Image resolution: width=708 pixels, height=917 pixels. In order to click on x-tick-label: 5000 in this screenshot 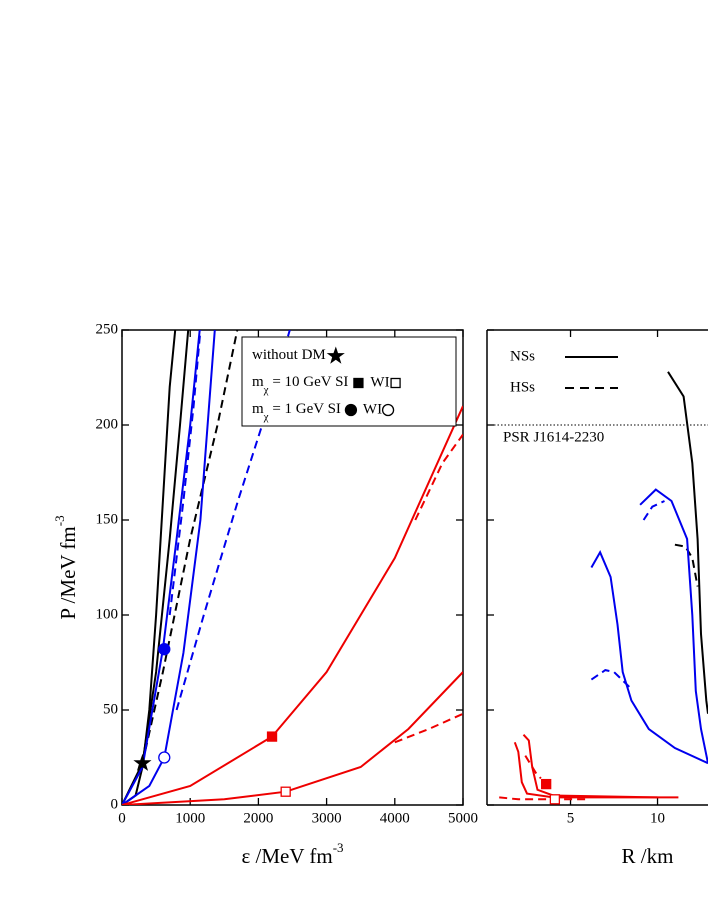, I will do `click(463, 818)`.